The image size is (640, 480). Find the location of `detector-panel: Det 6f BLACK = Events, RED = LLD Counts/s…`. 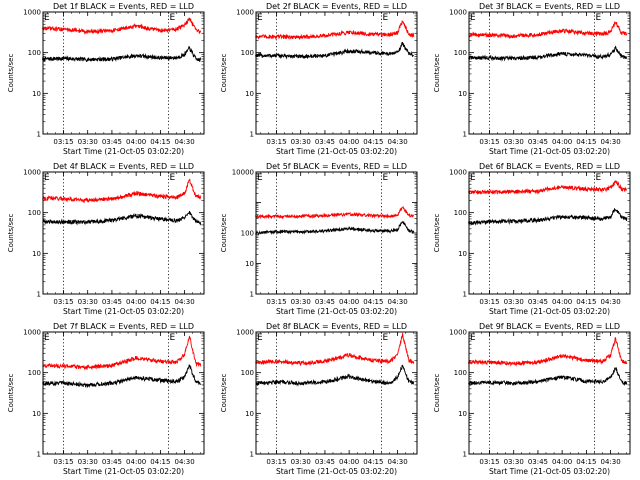

detector-panel: Det 6f BLACK = Events, RED = LLD Counts/s… is located at coordinates (532, 239).